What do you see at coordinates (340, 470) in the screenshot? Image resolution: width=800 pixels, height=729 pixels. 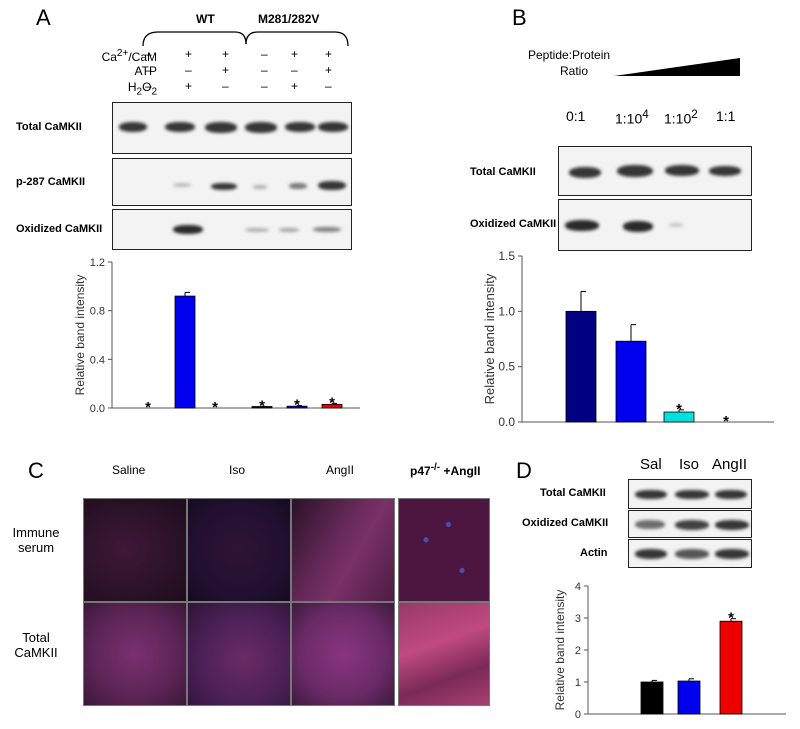 I see `col-label-angii: AngII` at bounding box center [340, 470].